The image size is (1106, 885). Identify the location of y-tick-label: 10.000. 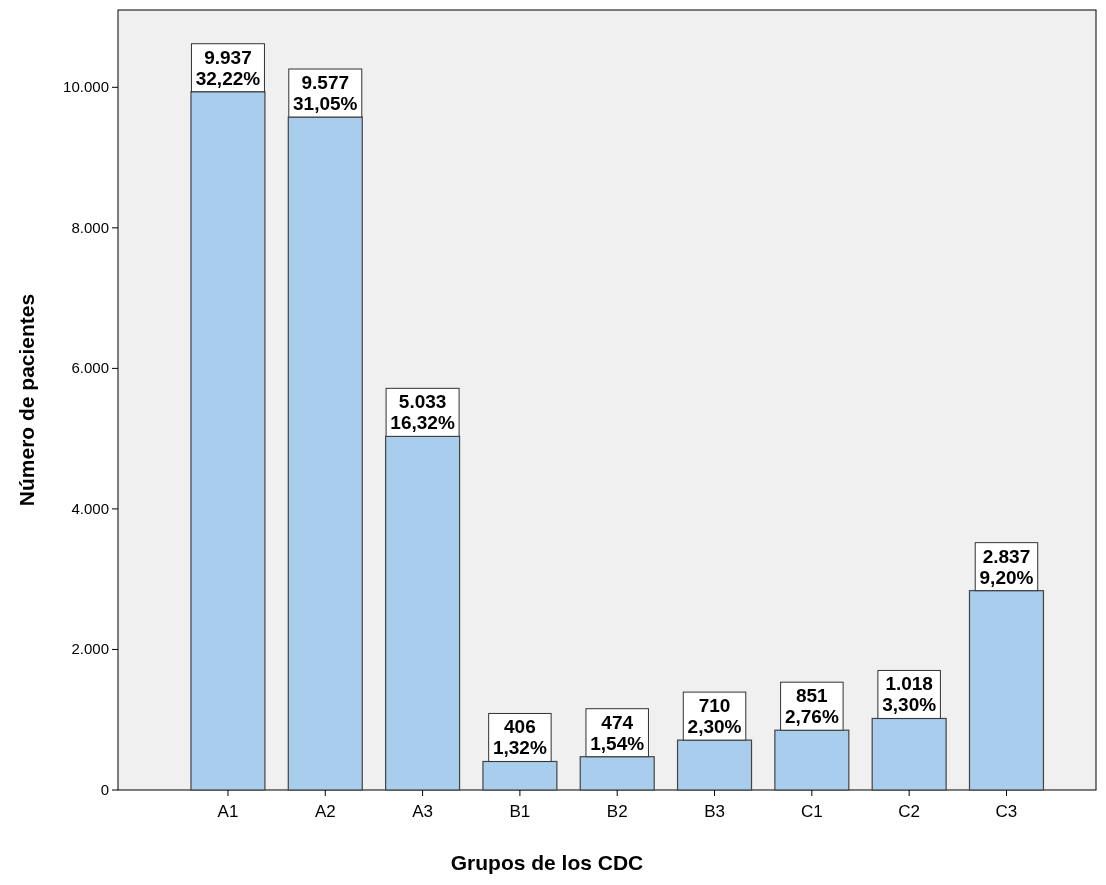
(86, 87).